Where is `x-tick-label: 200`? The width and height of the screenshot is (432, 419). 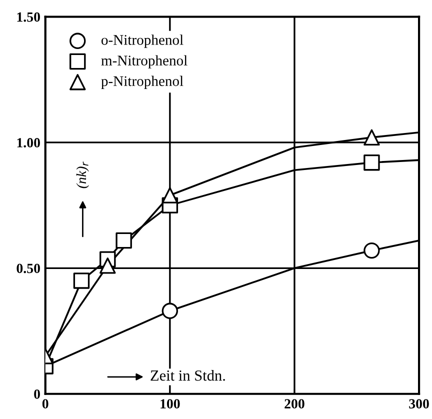 x-tick-label: 200 is located at coordinates (294, 403).